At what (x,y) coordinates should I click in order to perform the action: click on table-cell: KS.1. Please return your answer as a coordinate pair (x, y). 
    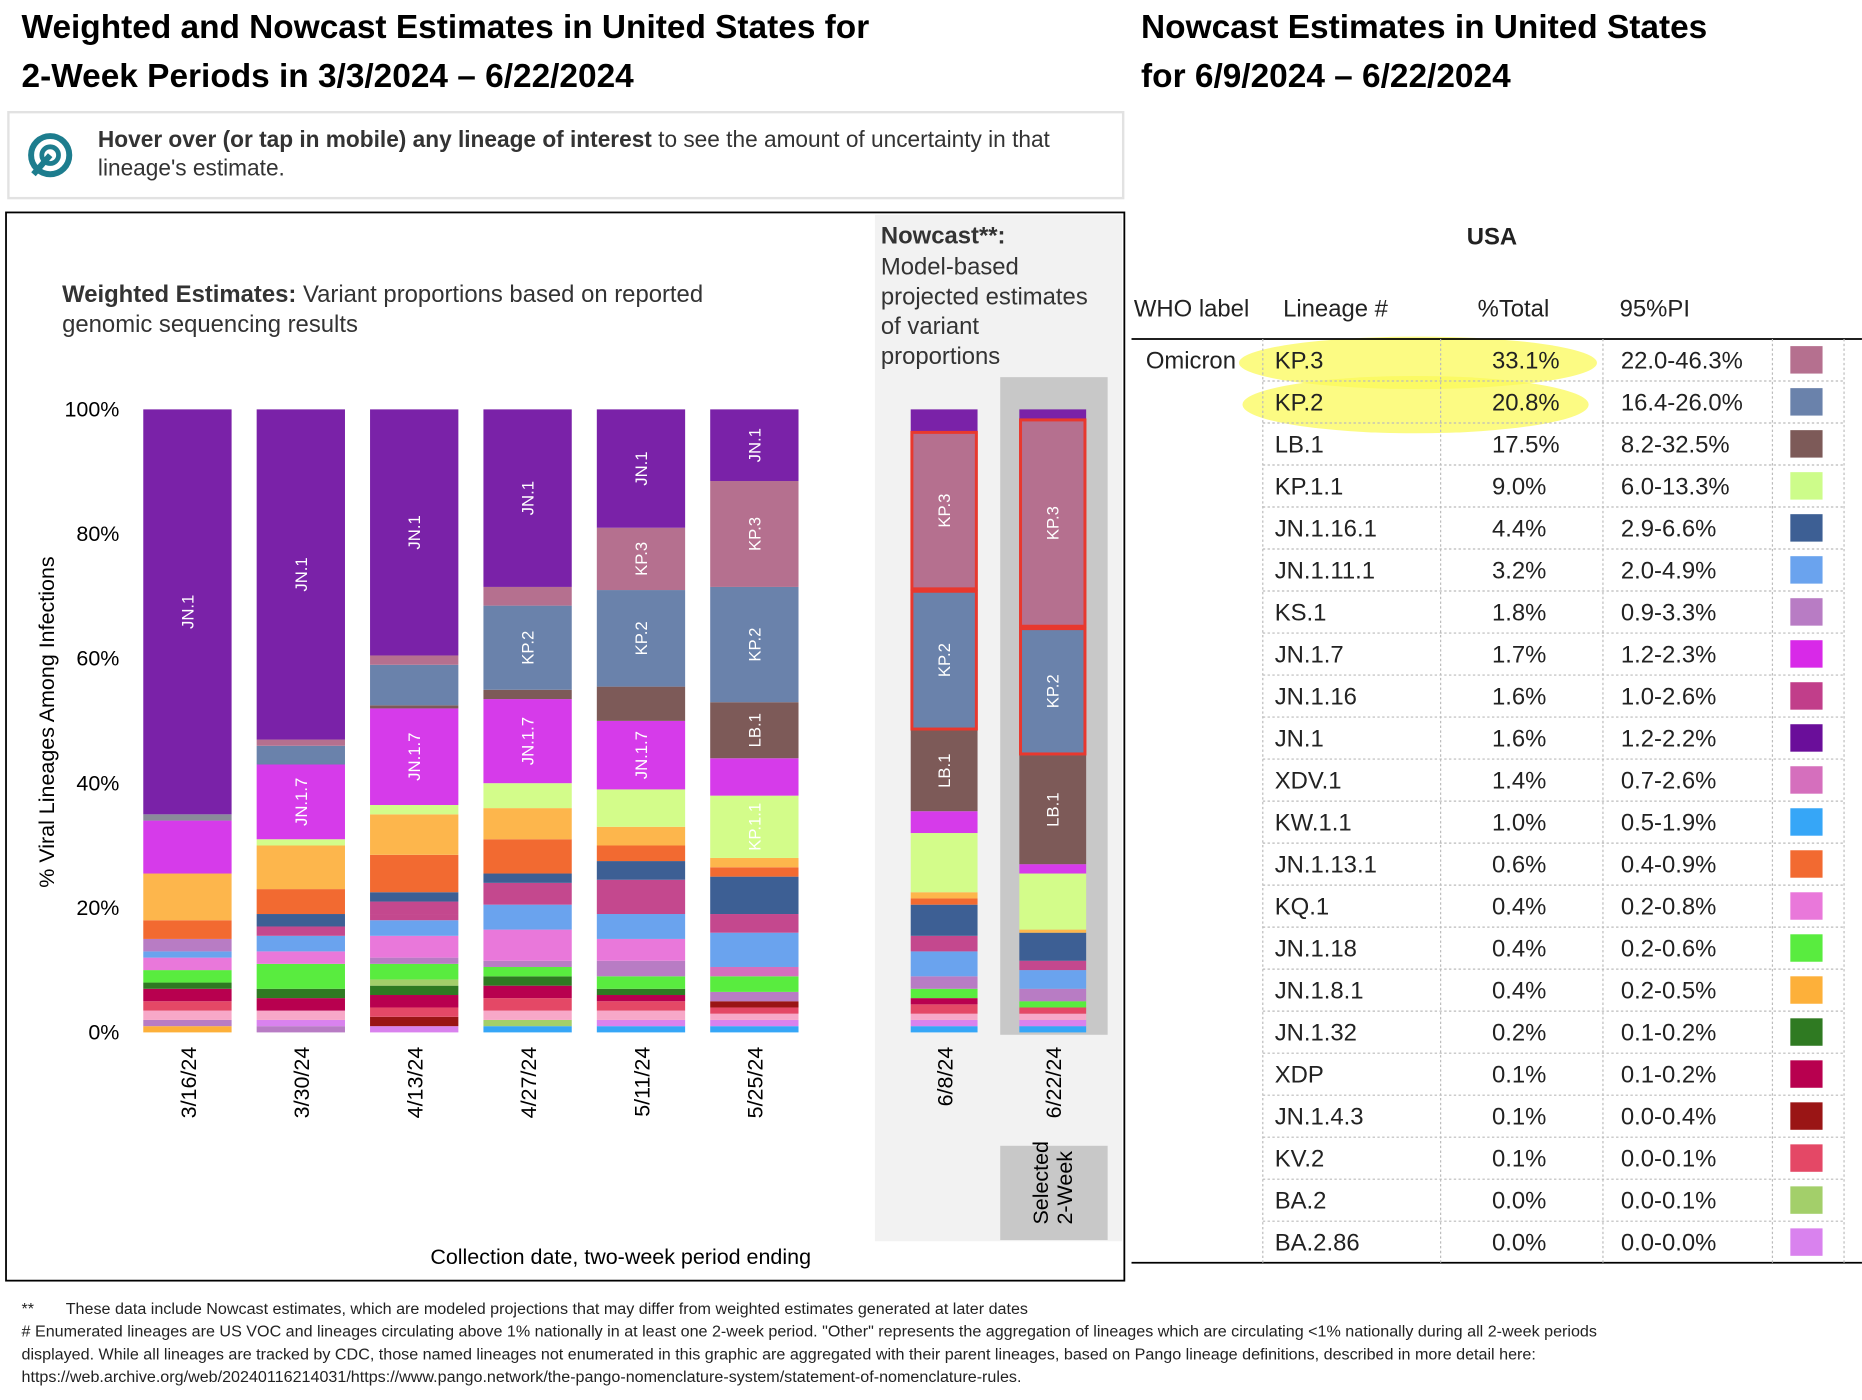
    Looking at the image, I should click on (1301, 612).